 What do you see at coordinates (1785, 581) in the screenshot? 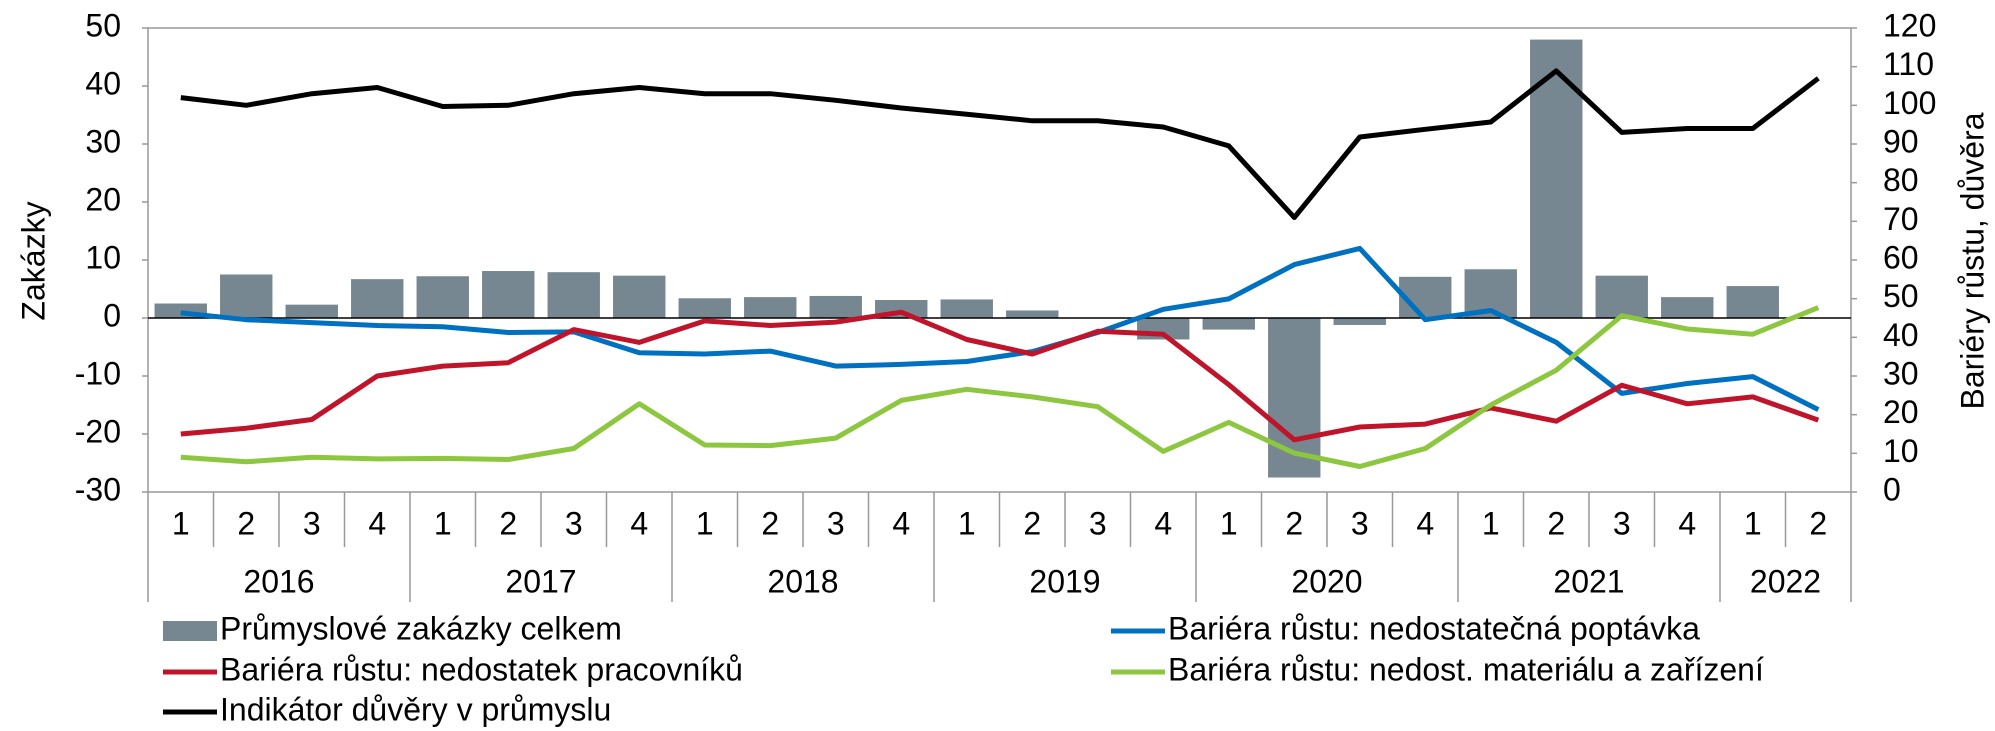
I see `year-label: 2022` at bounding box center [1785, 581].